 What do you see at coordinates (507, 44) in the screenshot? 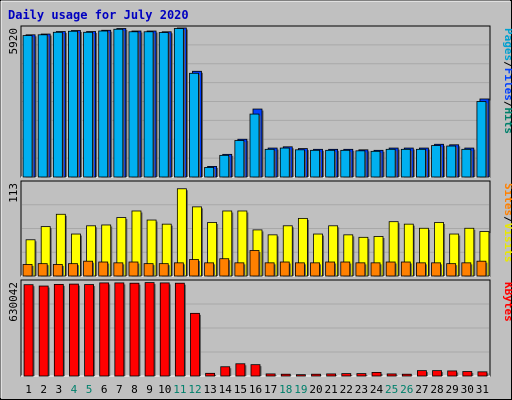
I see `legend-item: Pages` at bounding box center [507, 44].